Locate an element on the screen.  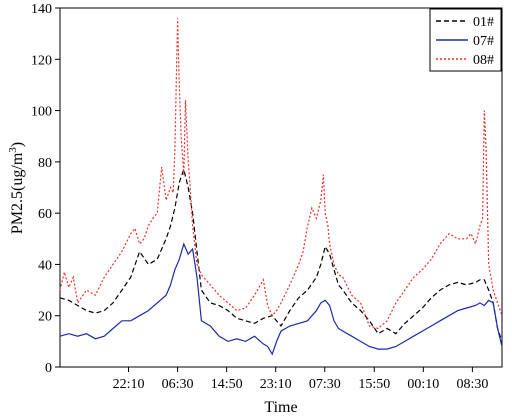
legend-label-1: 07# is located at coordinates (483, 41).